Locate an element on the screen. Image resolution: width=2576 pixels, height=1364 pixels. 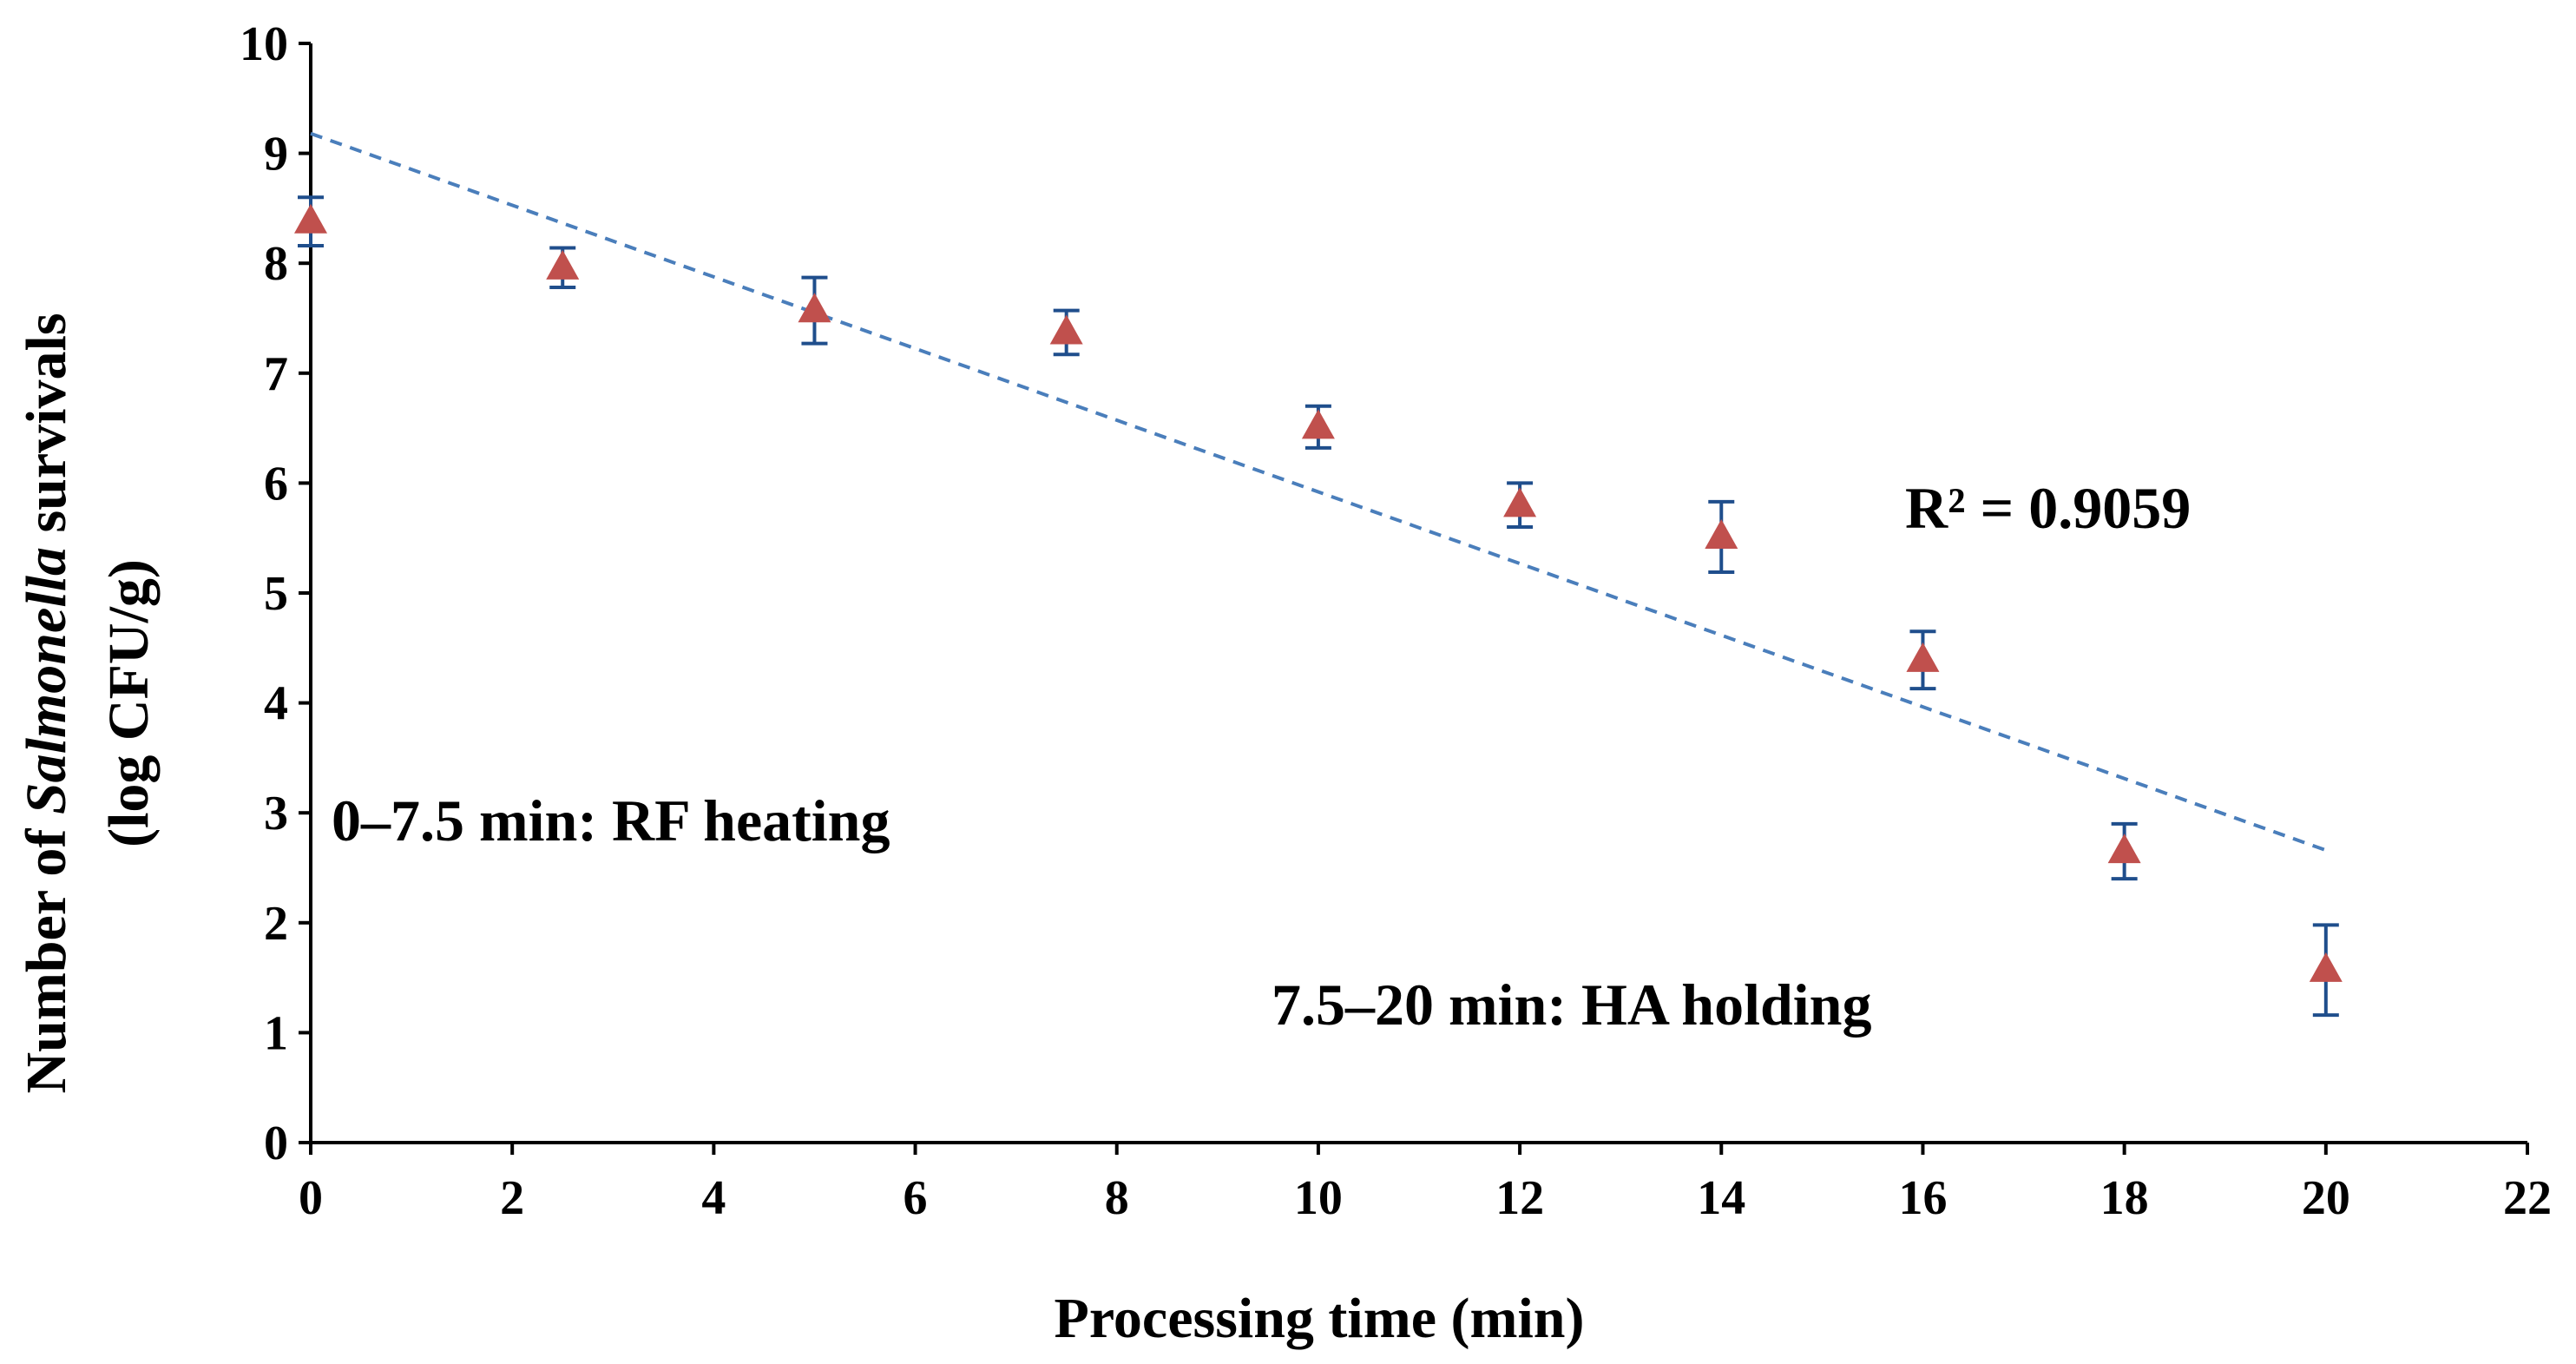
y-tick-label: 8 is located at coordinates (276, 264).